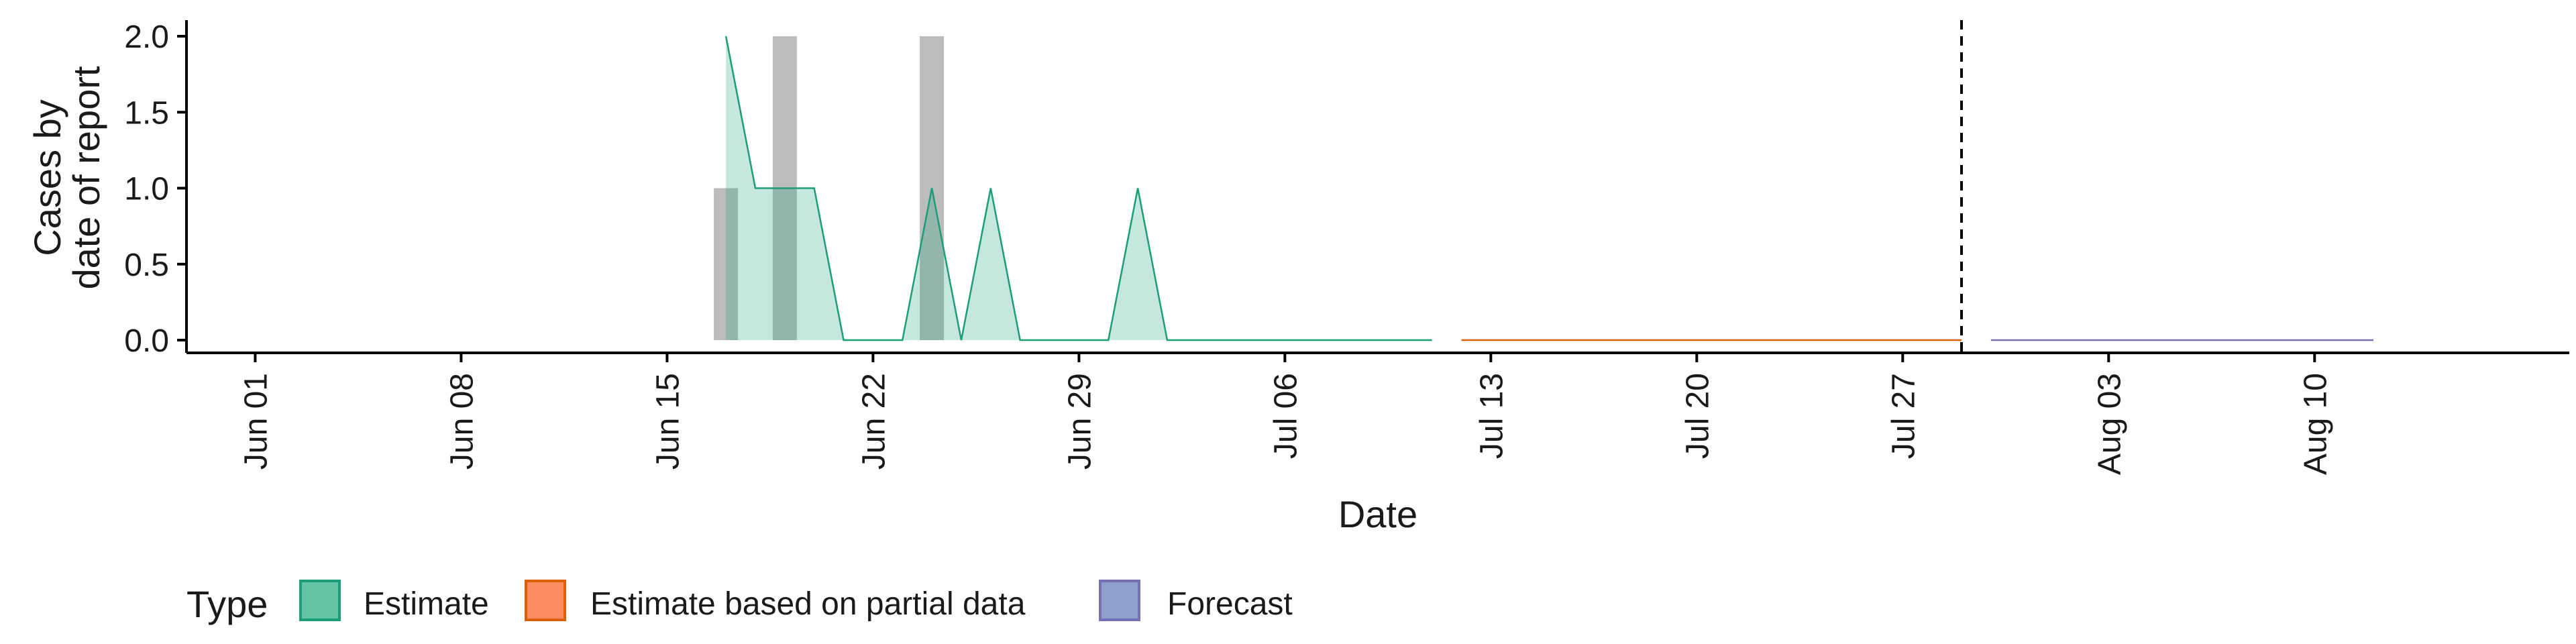 The height and width of the screenshot is (644, 2576). I want to click on legend-key-partial, so click(545, 600).